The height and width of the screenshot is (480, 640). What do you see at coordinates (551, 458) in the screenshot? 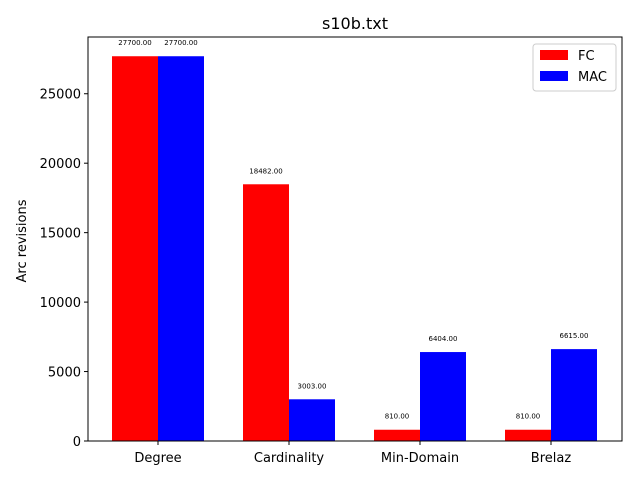
I see `x-tick-label: Brelaz` at bounding box center [551, 458].